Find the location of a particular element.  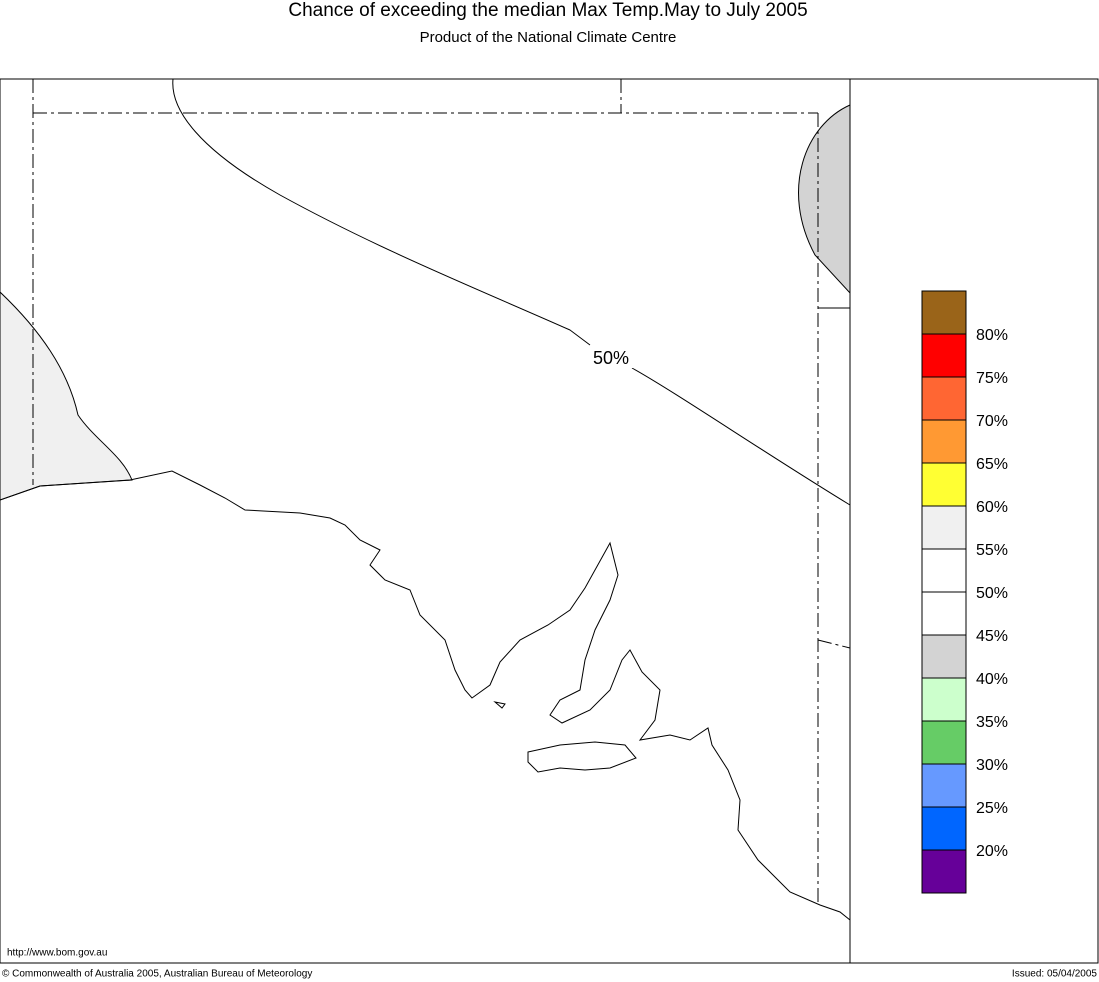

legend-label: 35% is located at coordinates (992, 722).